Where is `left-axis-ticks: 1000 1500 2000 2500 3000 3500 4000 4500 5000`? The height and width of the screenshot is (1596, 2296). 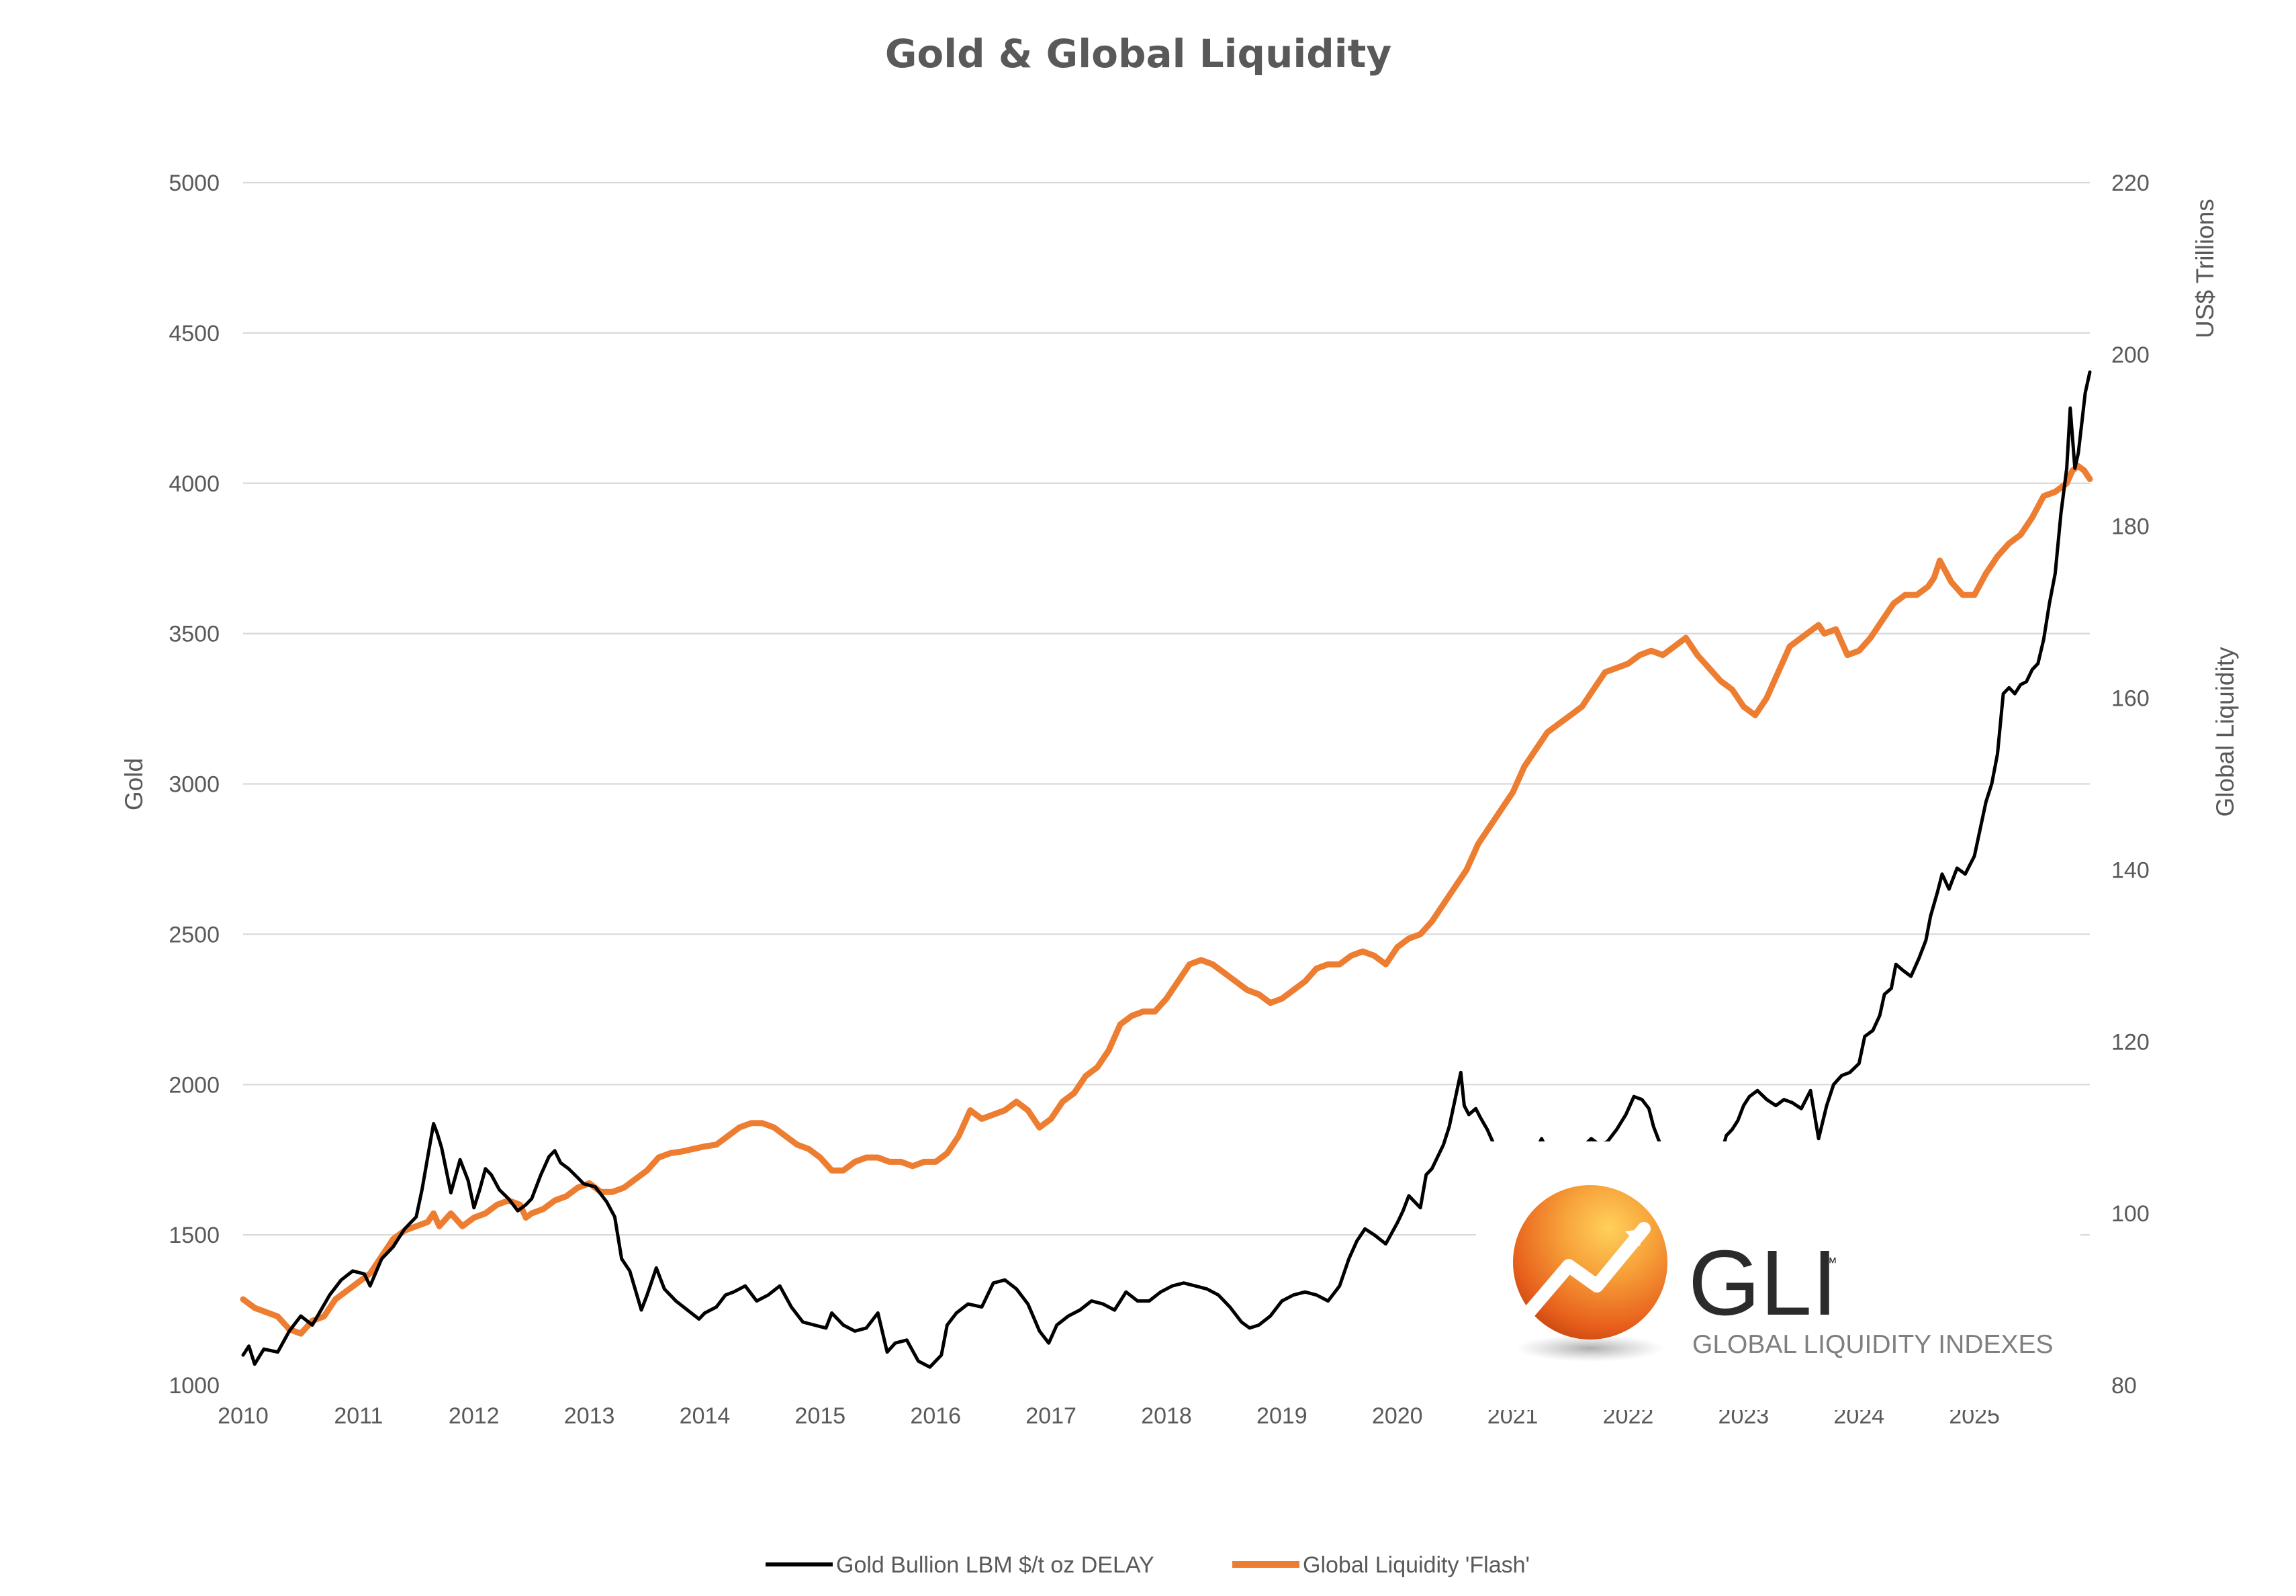
left-axis-ticks: 1000 1500 2000 2500 3000 3500 4000 4500 5000 is located at coordinates (194, 785).